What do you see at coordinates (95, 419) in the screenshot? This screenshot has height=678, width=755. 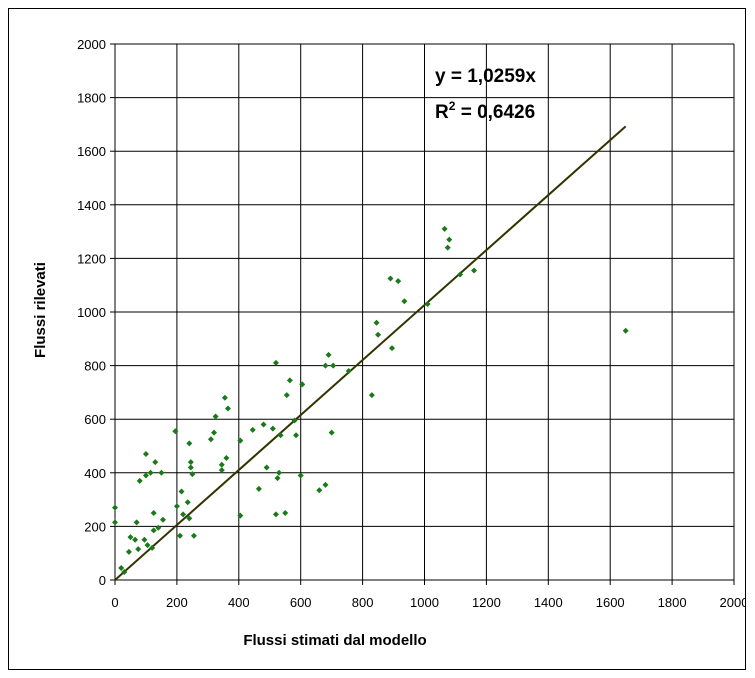 I see `y-tick-label: 600` at bounding box center [95, 419].